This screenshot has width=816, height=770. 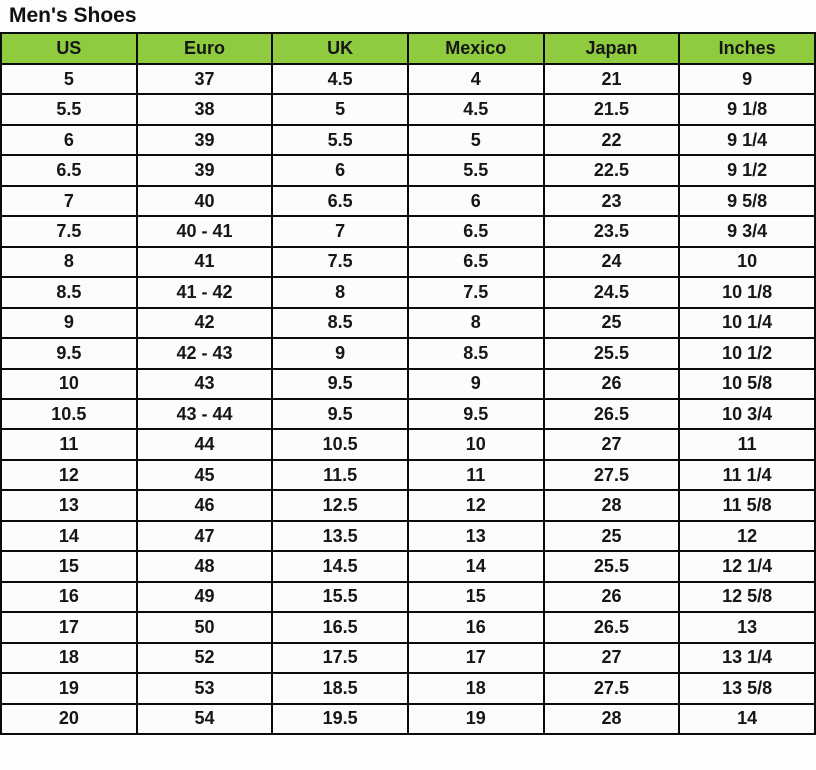 I want to click on table-row: 15 48 14.5 14 25.5 12 1/4, so click(x=408, y=566).